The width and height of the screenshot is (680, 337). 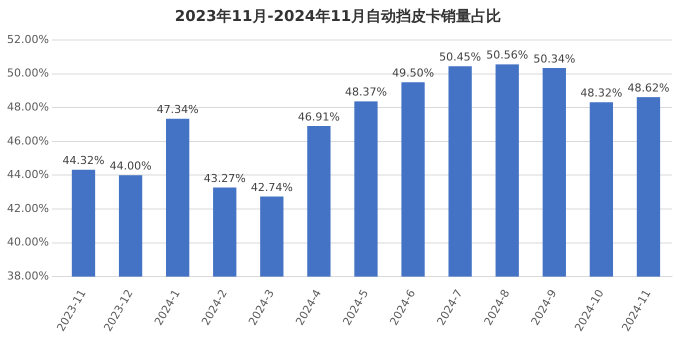 I want to click on data-label: 47.34%, so click(x=177, y=109).